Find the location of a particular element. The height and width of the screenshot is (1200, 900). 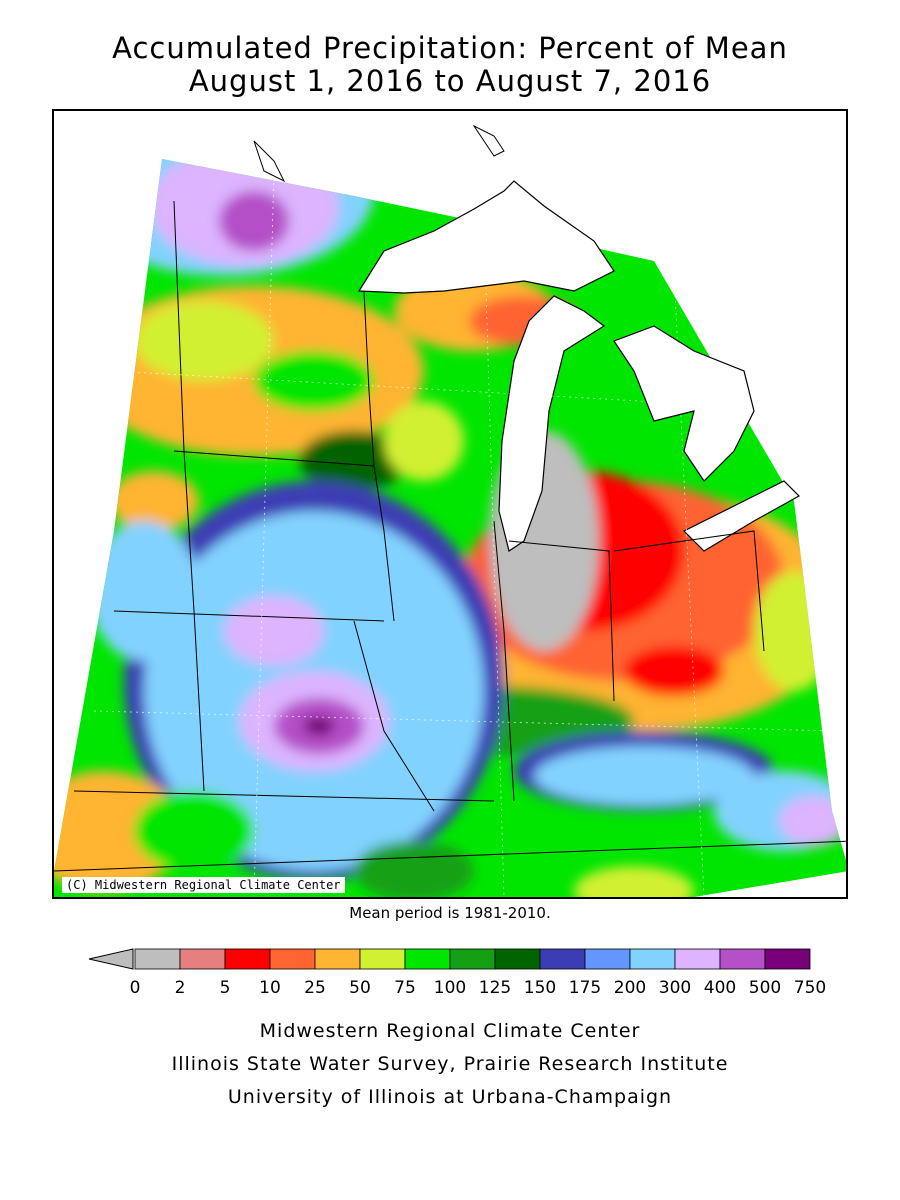

legend-tick-label: 25 is located at coordinates (315, 988).